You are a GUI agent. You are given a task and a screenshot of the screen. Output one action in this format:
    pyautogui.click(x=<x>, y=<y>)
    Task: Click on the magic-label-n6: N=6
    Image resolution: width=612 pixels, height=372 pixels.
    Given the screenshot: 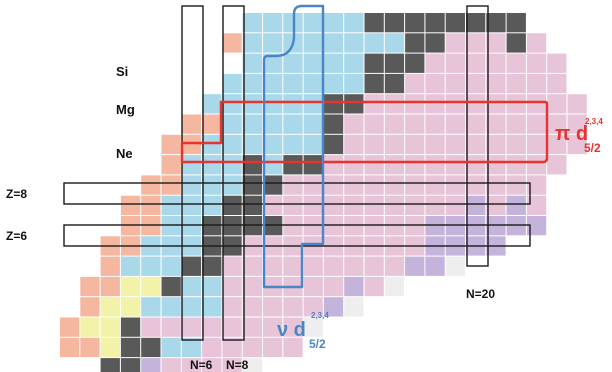 What is the action you would take?
    pyautogui.click(x=201, y=365)
    